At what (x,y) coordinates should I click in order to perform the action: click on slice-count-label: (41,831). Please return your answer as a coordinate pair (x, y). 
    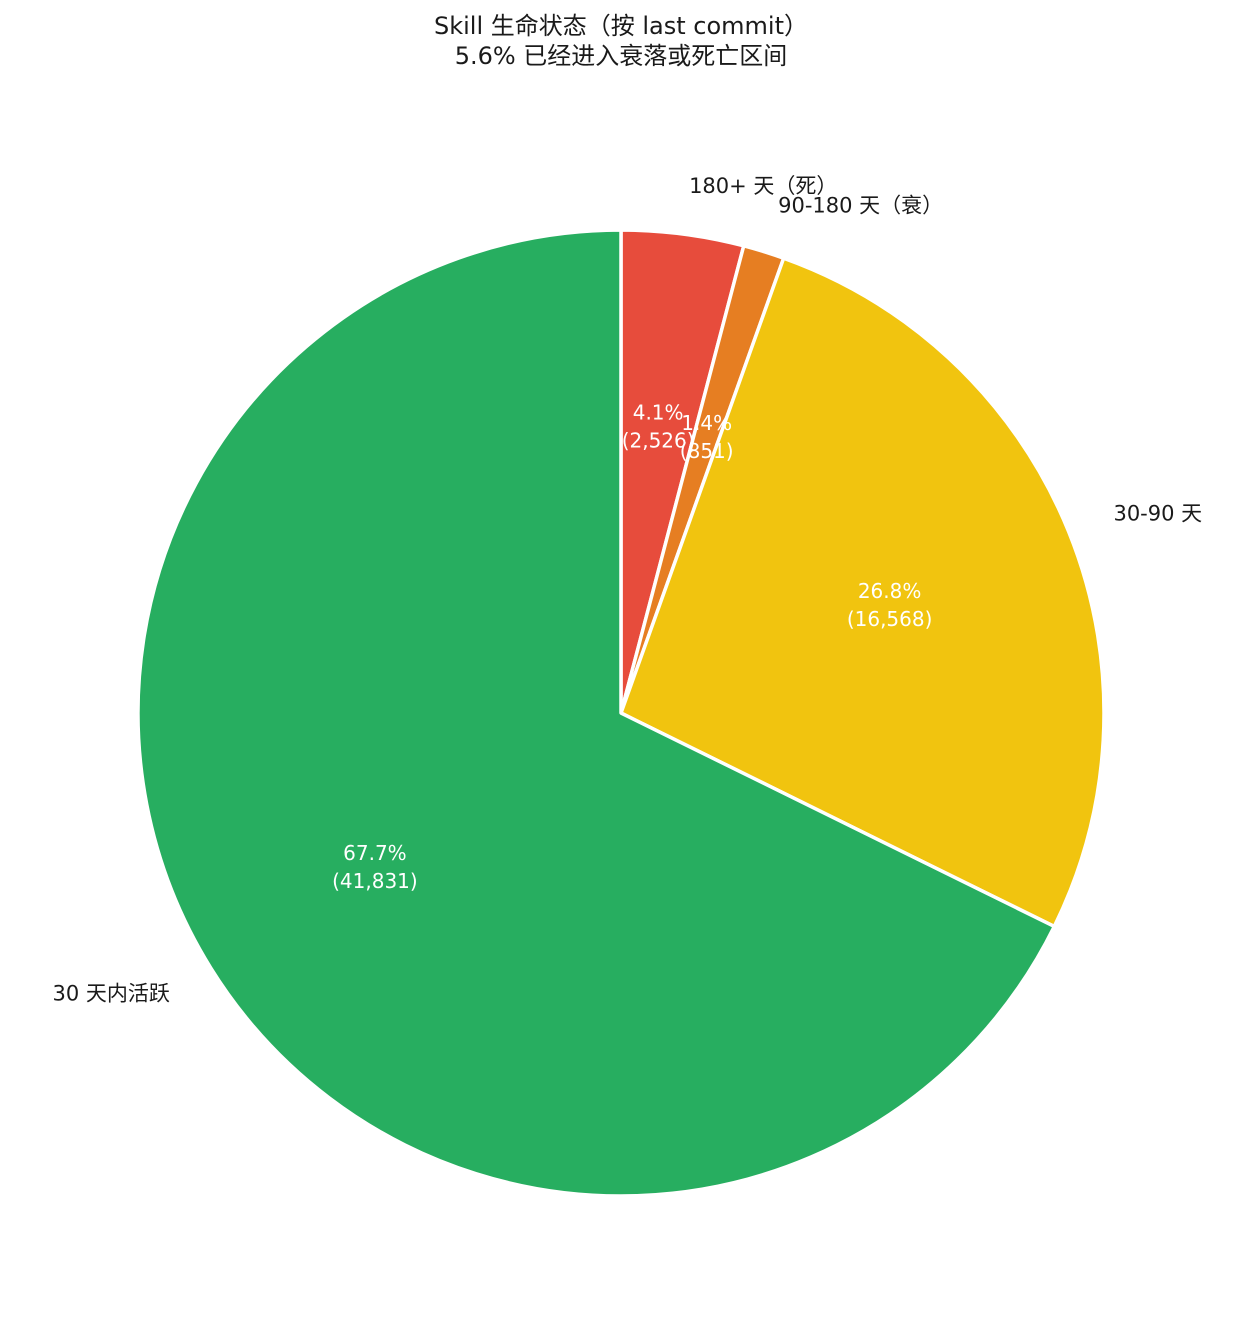
    Looking at the image, I should click on (375, 881).